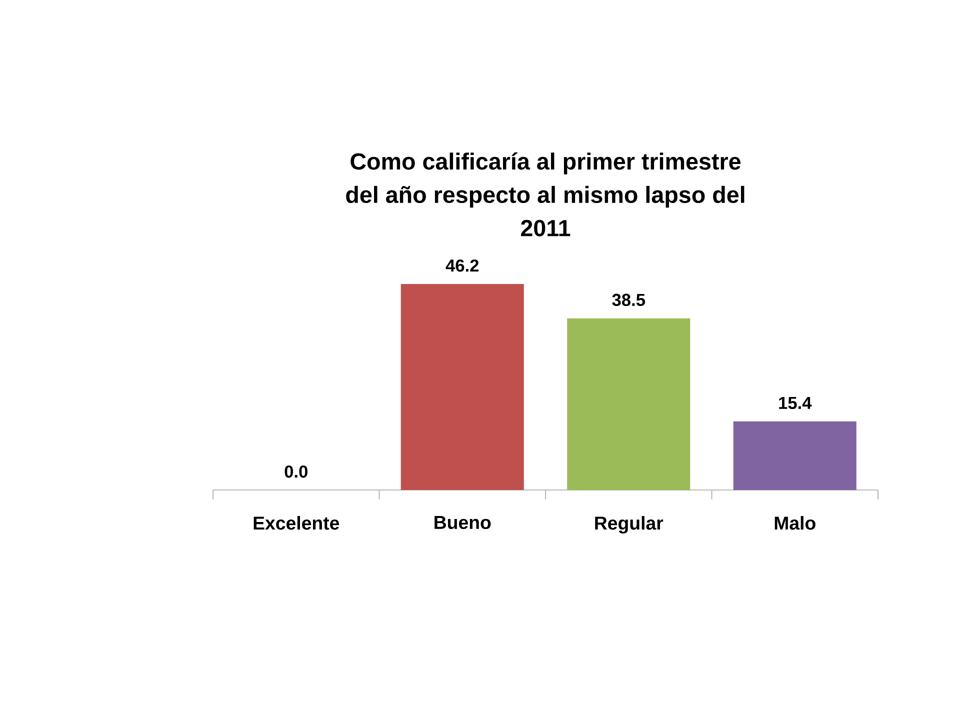 The height and width of the screenshot is (720, 960). I want to click on x-tick-label: Malo, so click(795, 523).